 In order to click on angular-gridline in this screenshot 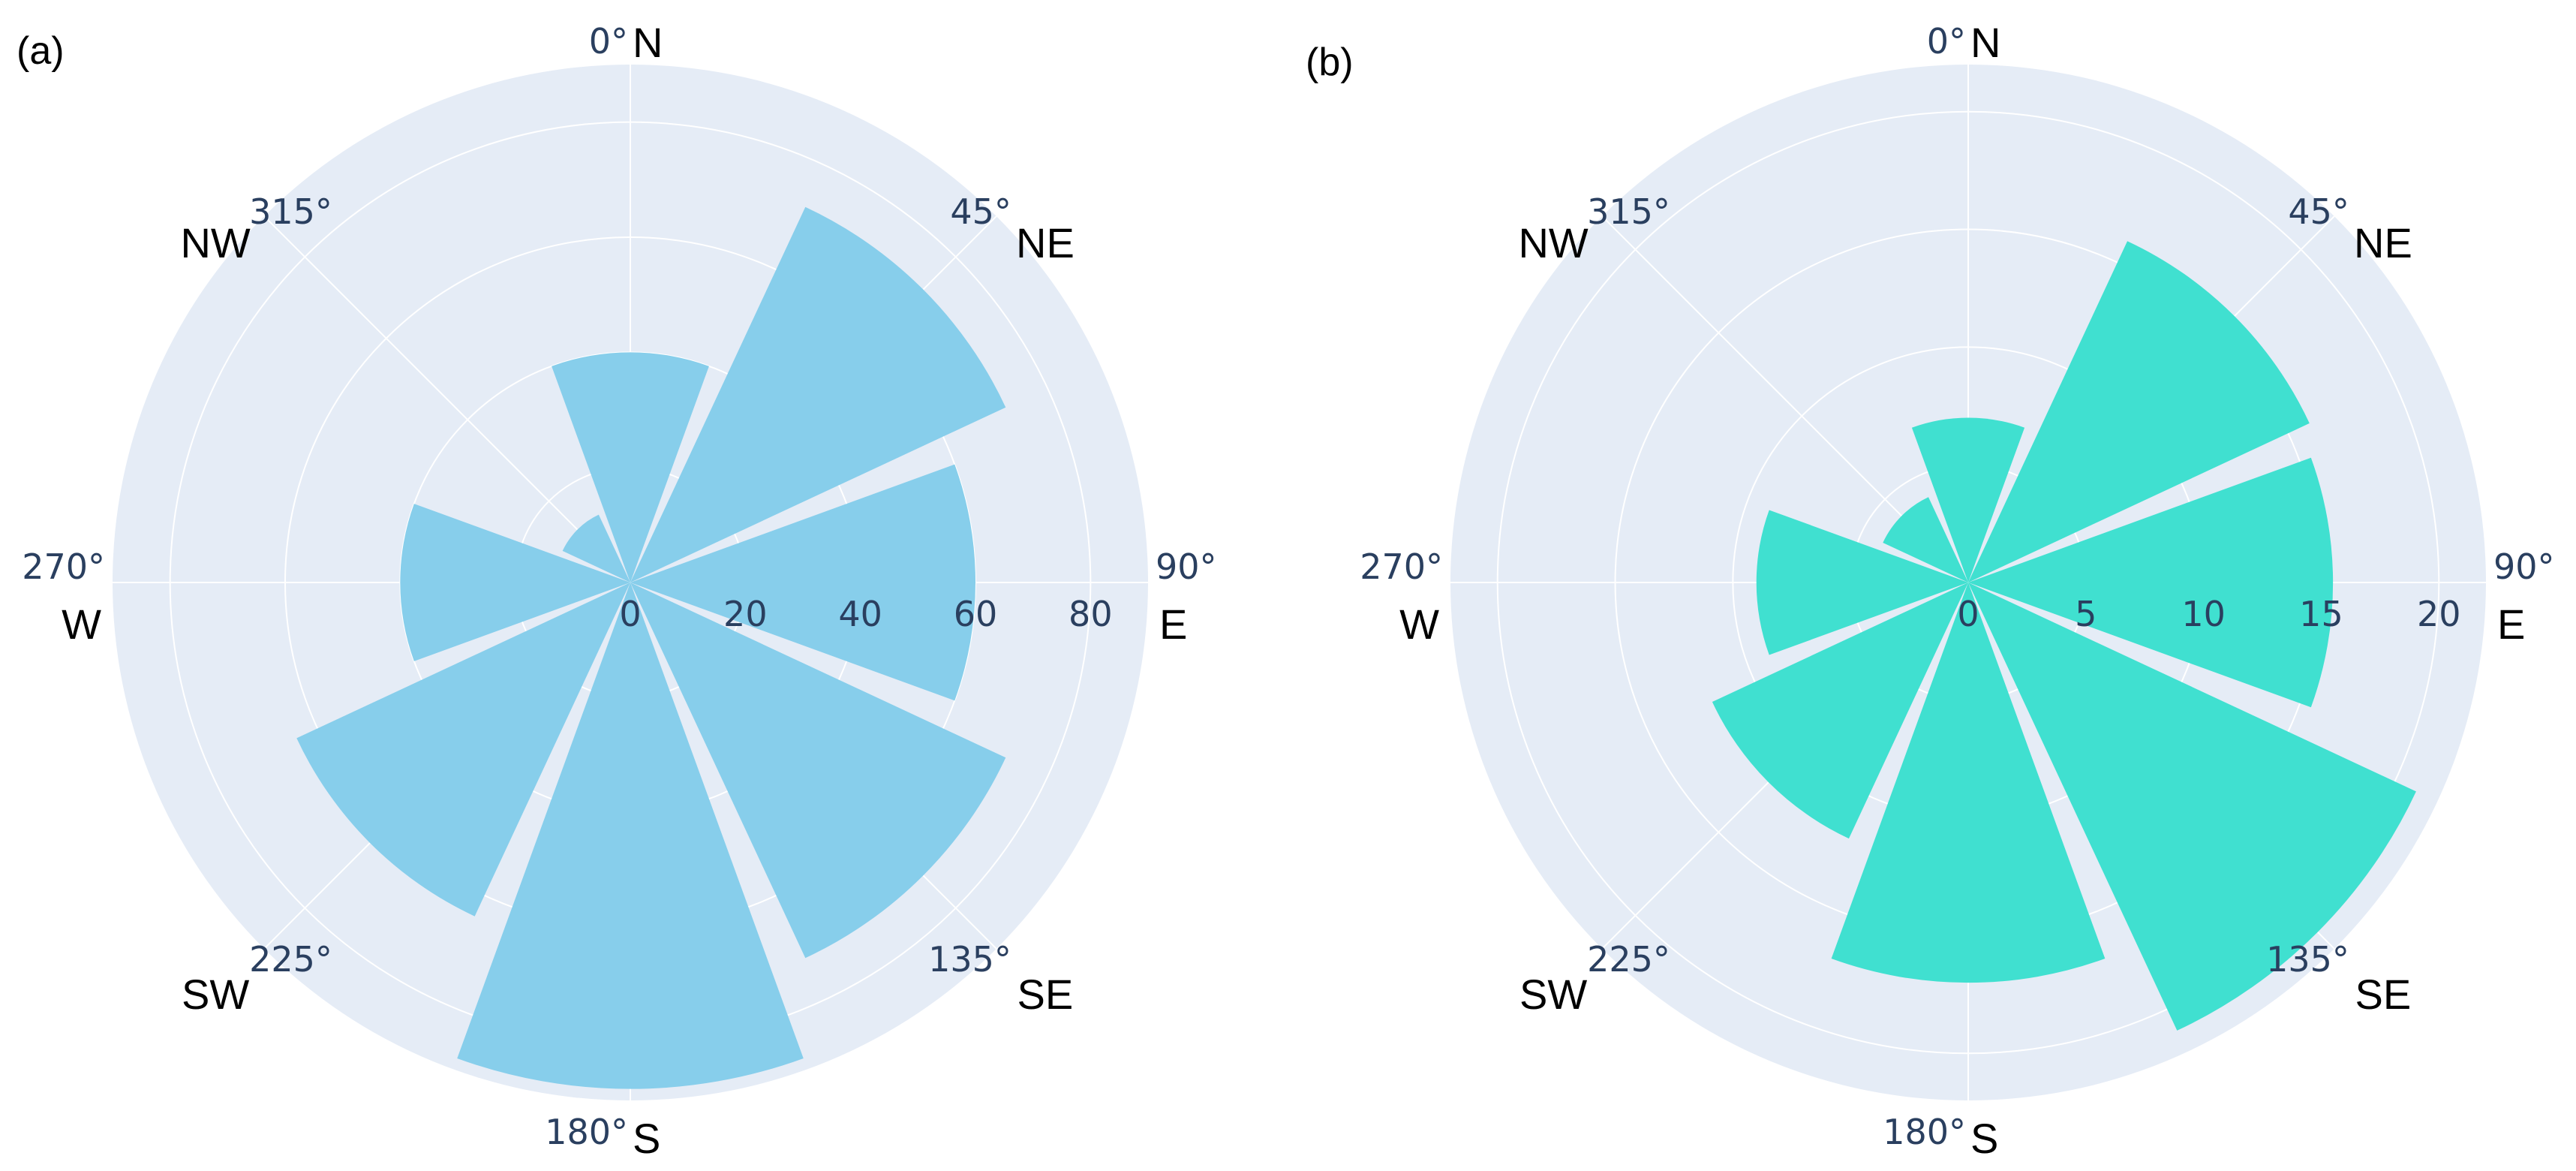, I will do `click(447, 399)`.